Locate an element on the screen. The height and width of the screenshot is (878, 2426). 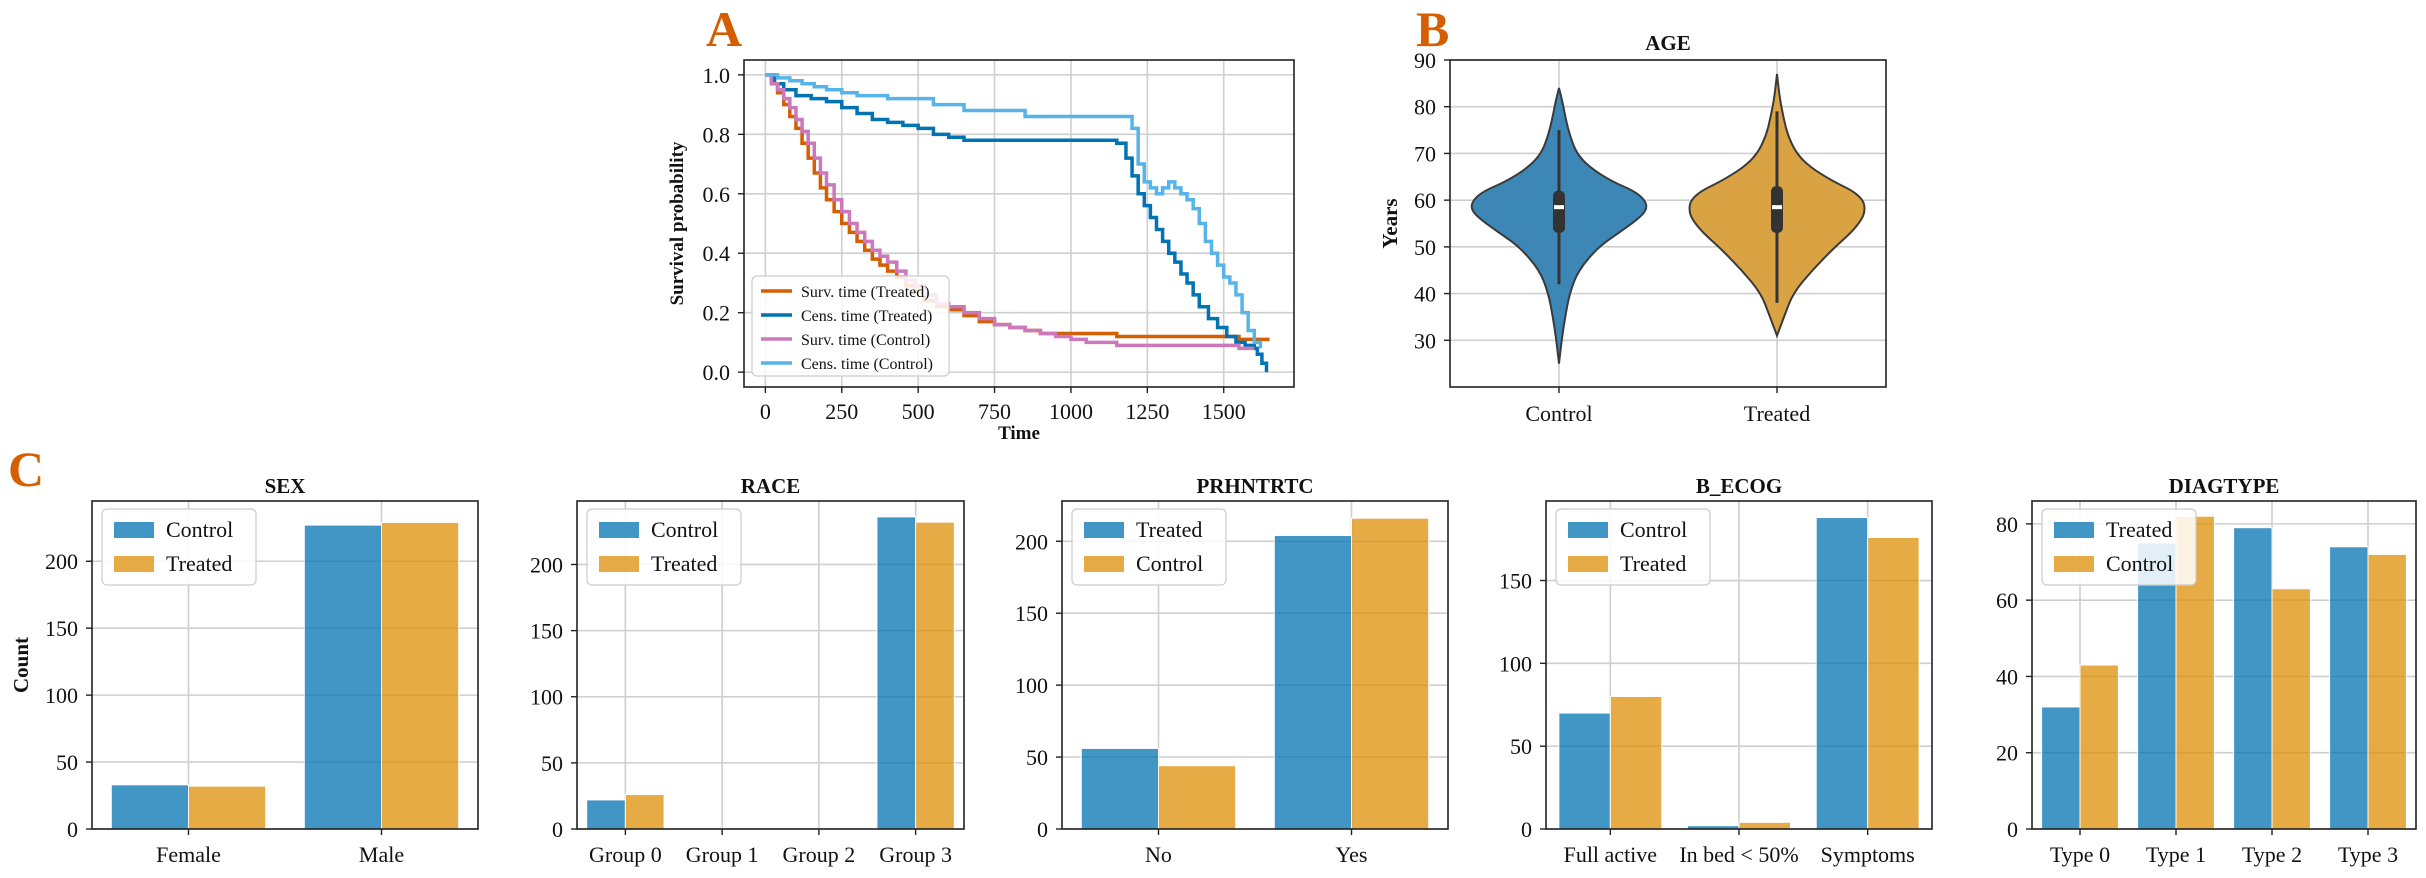
km-xtick-label: 750 is located at coordinates (994, 411).